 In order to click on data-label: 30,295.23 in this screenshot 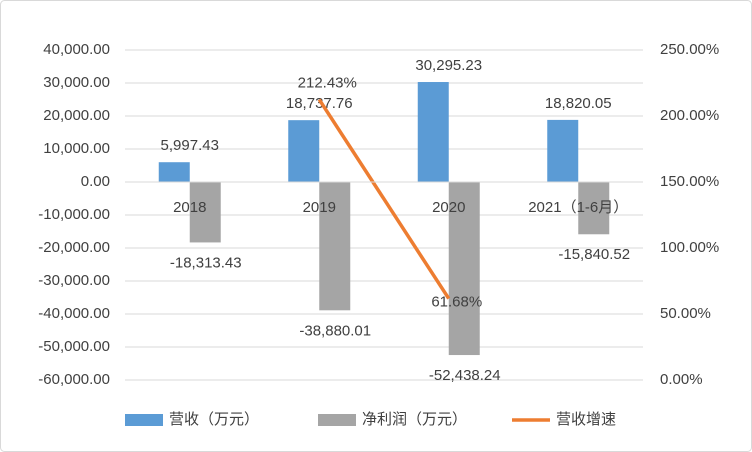, I will do `click(448, 65)`.